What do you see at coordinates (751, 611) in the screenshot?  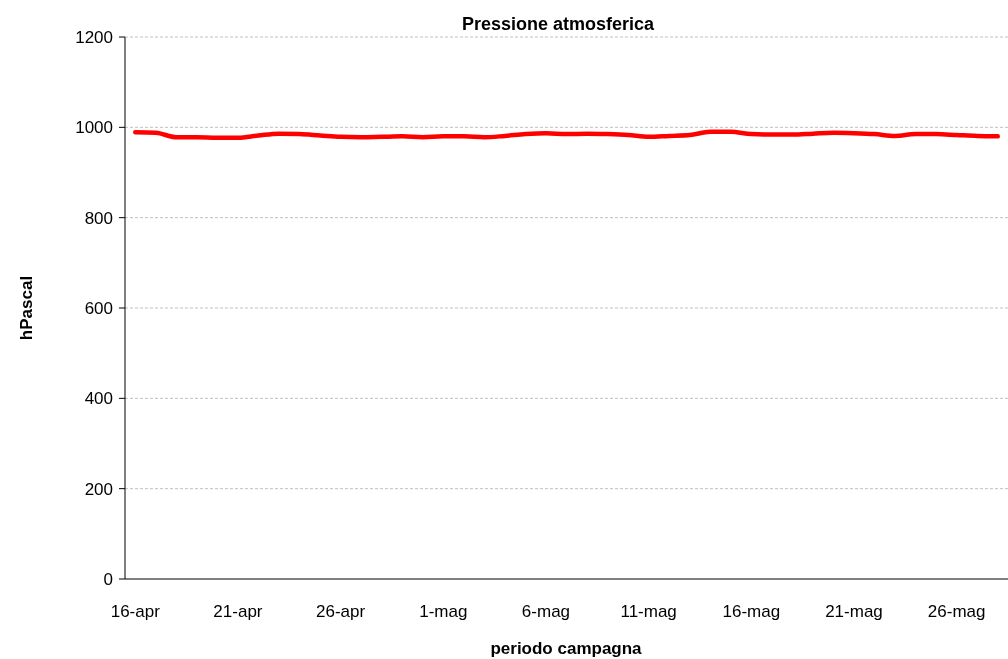 I see `x-tick-label: 16-mag` at bounding box center [751, 611].